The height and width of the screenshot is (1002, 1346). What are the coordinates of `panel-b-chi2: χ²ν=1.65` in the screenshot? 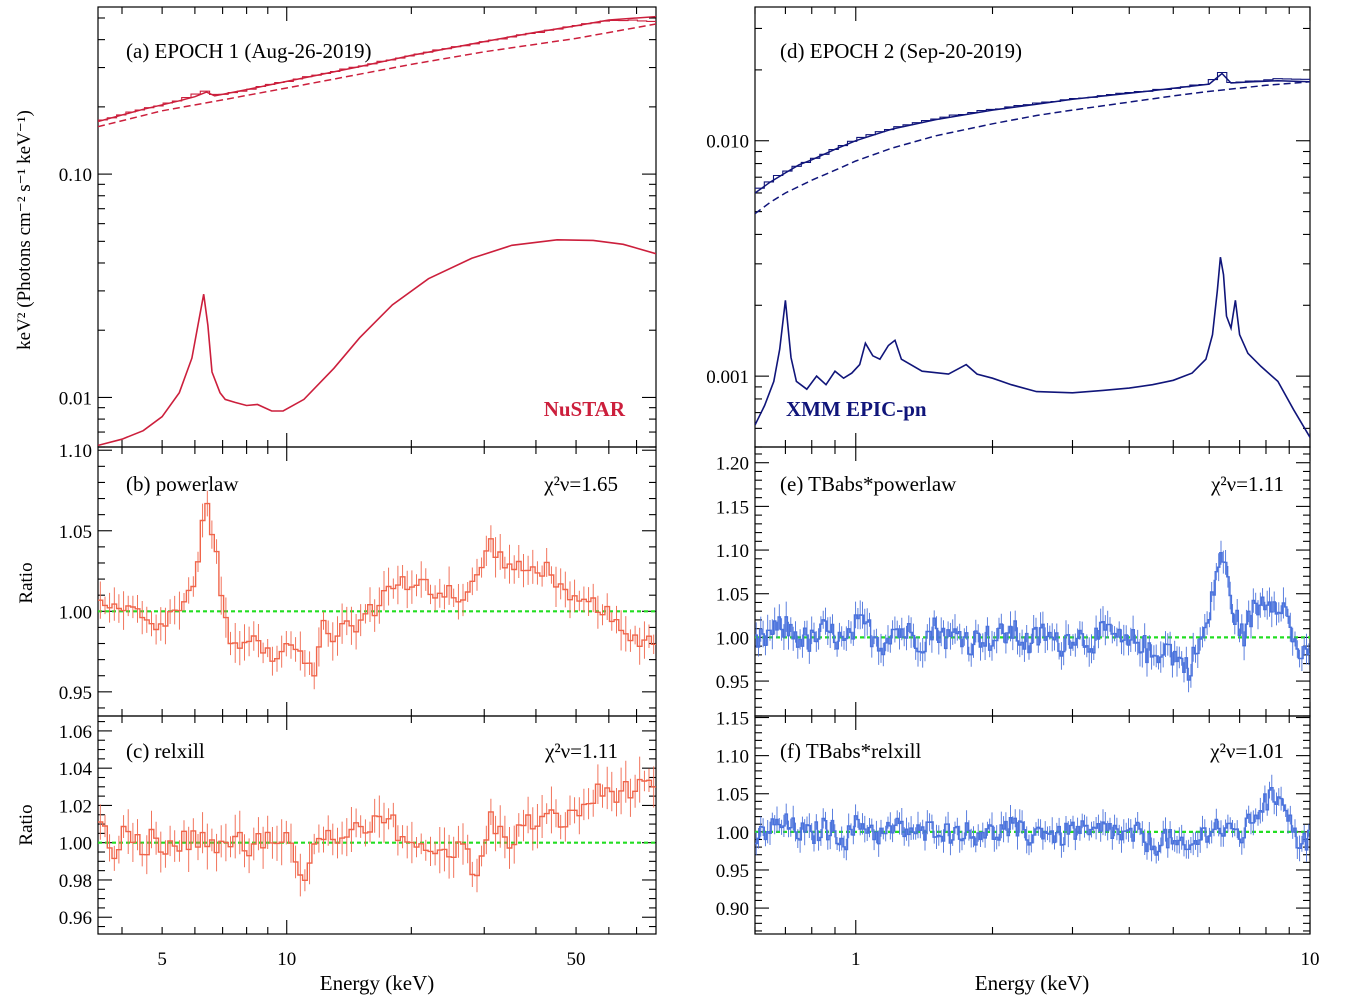 It's located at (580, 484).